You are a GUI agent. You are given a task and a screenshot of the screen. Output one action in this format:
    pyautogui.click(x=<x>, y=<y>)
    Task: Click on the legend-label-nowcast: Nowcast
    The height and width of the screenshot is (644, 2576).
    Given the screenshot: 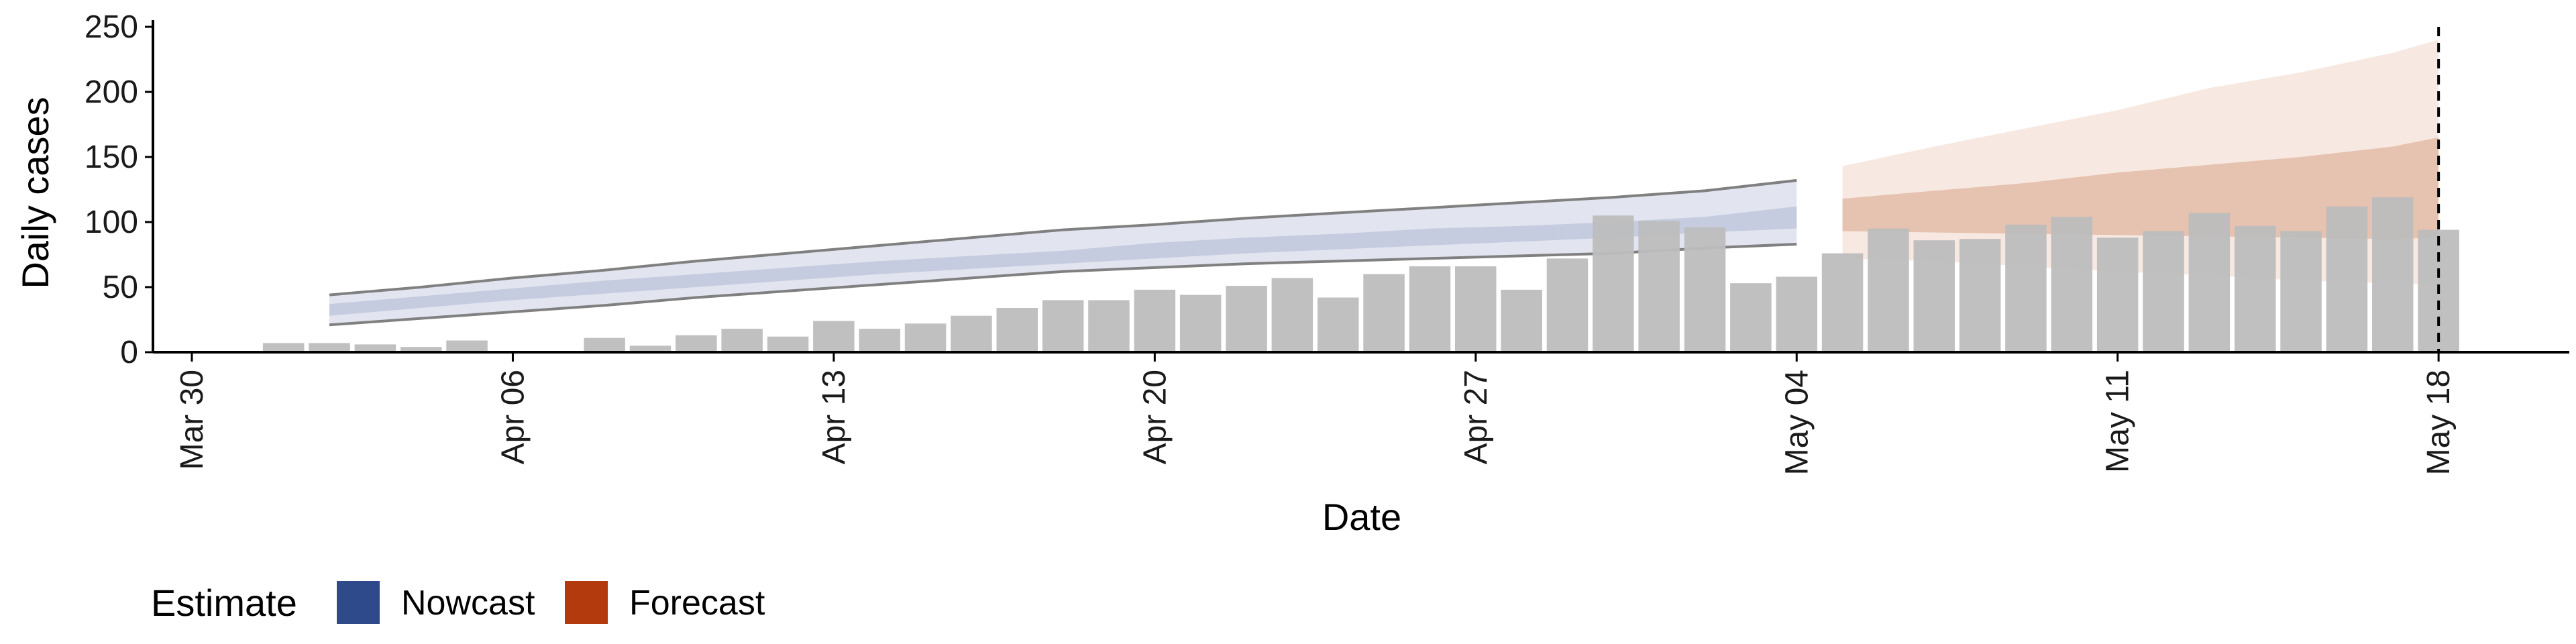 What is the action you would take?
    pyautogui.click(x=468, y=603)
    